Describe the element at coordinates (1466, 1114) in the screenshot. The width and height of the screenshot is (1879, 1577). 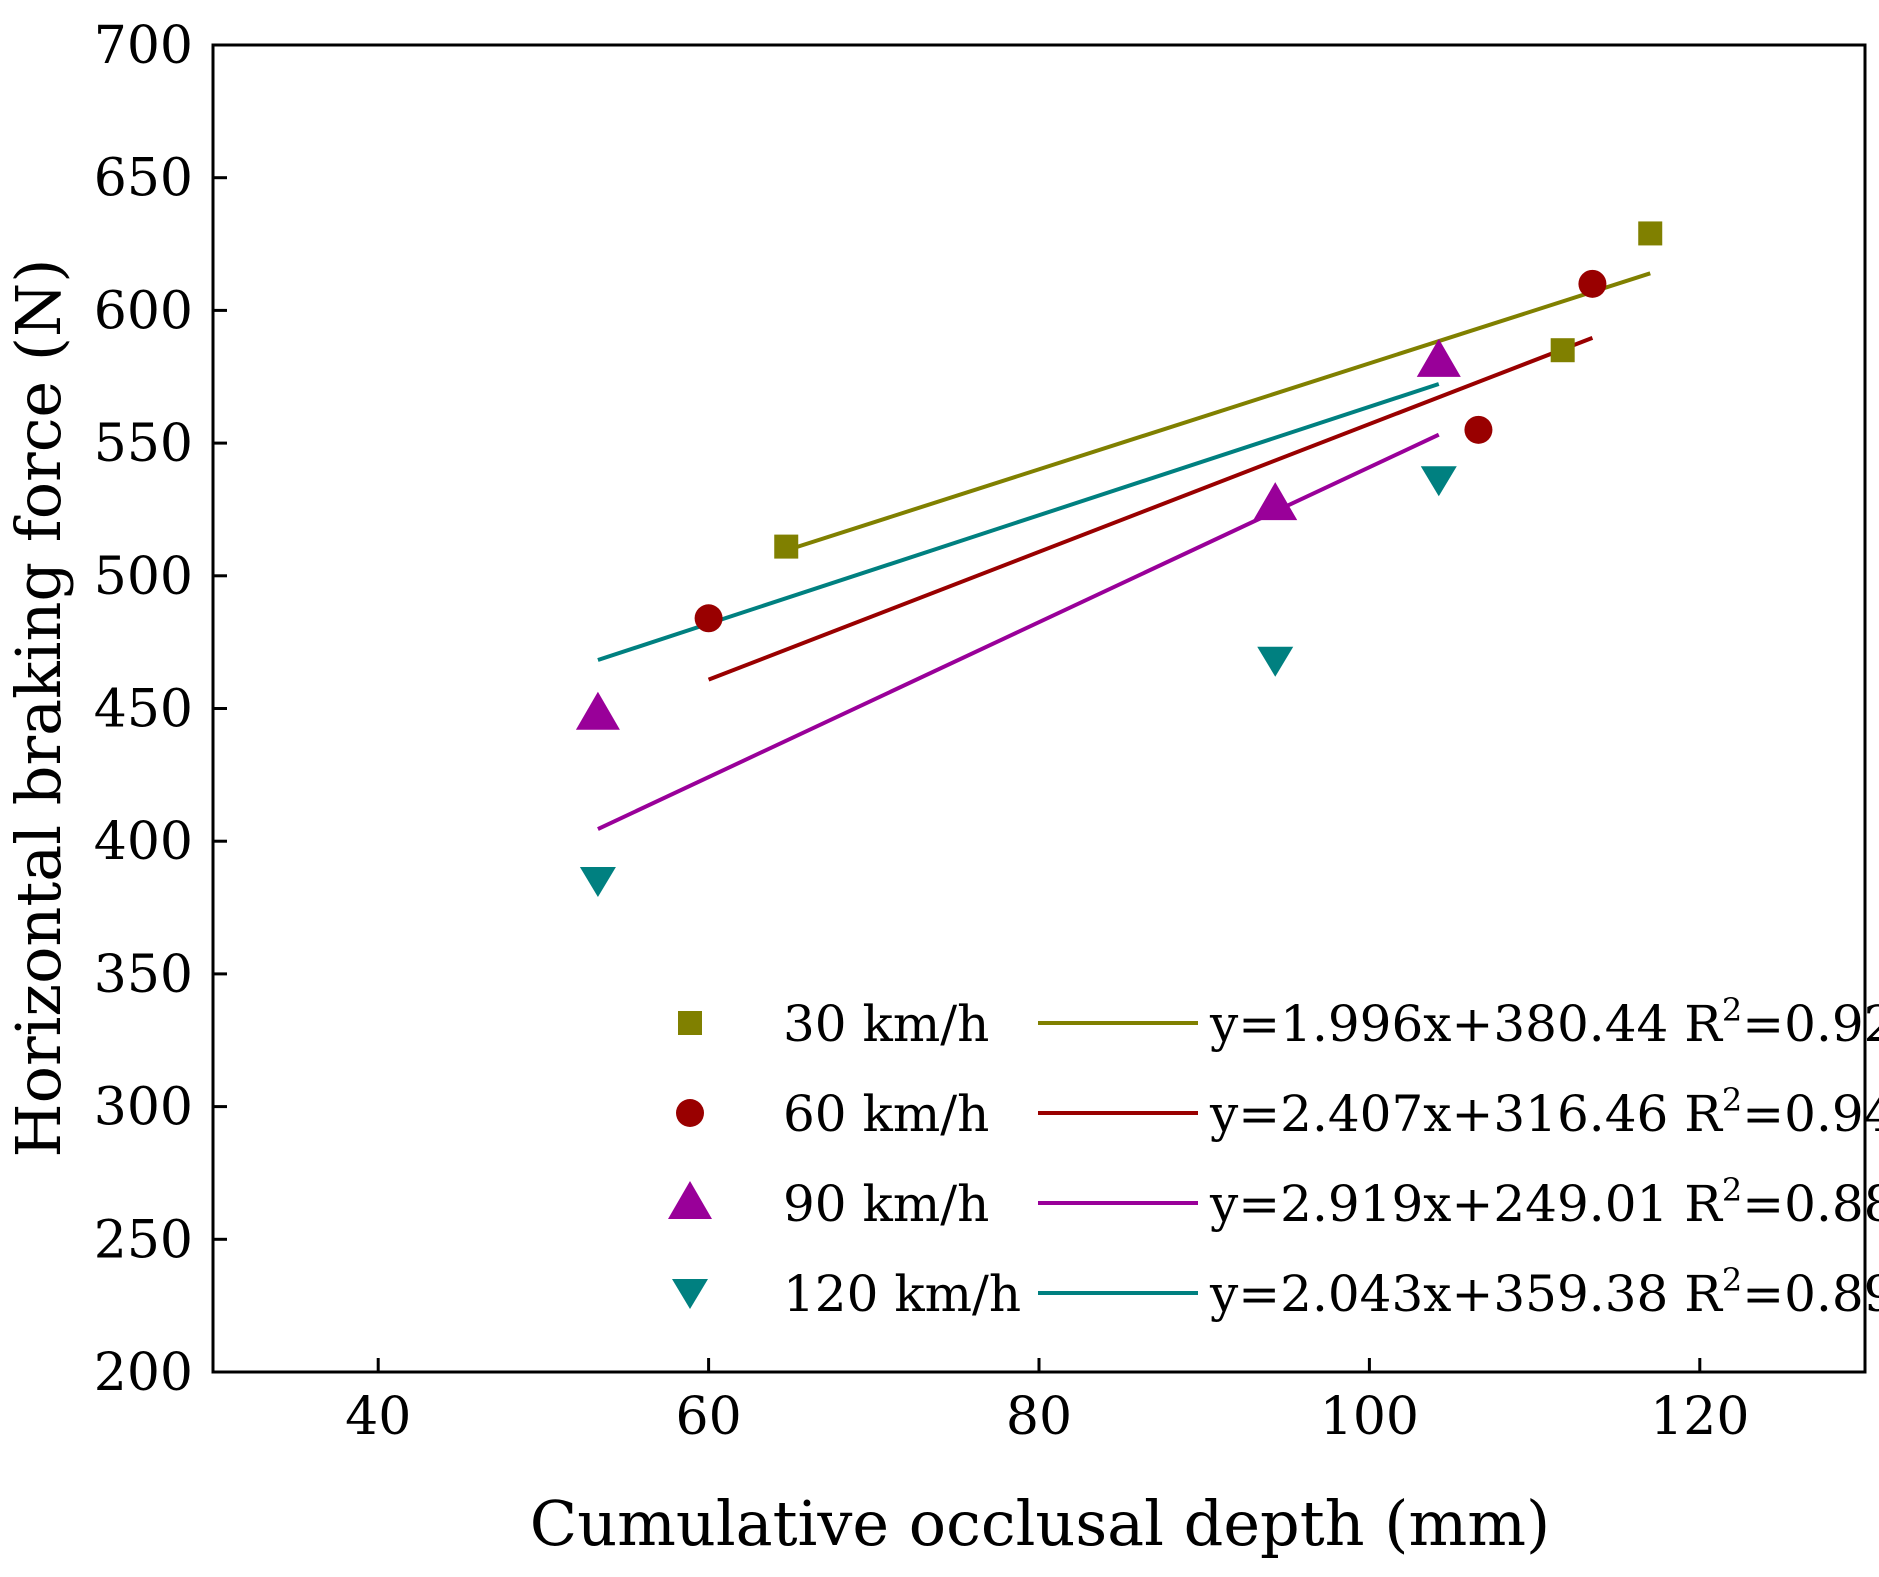
I see `equation-text: y=2.407x+316.46 R` at that location.